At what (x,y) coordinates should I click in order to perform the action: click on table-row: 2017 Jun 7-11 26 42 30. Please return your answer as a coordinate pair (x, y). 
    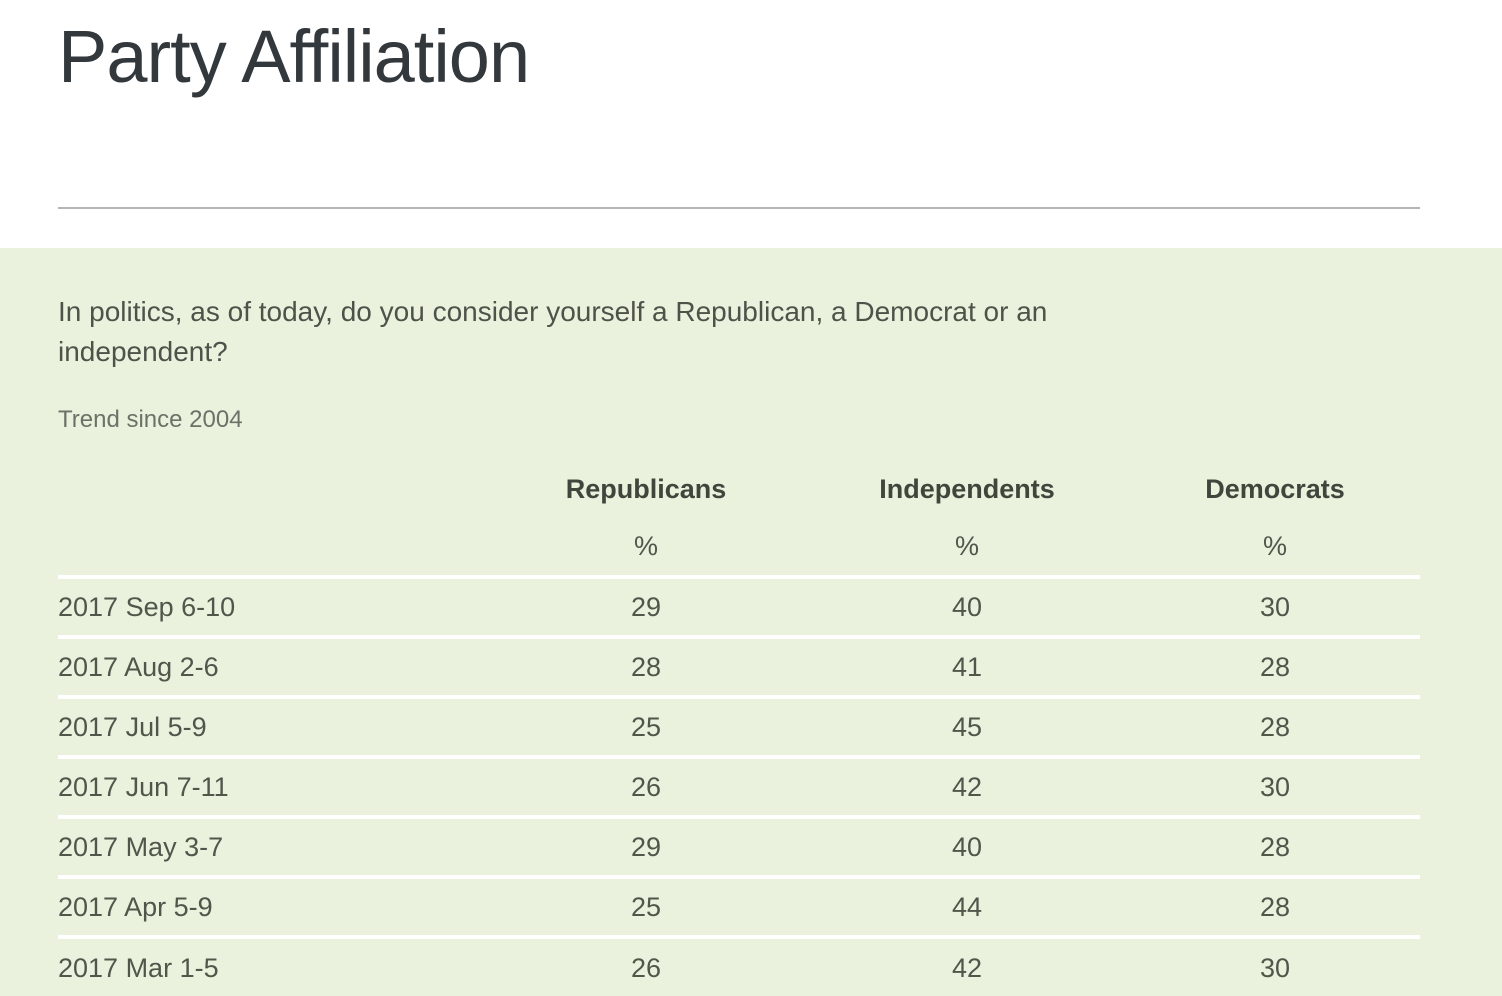
    Looking at the image, I should click on (739, 786).